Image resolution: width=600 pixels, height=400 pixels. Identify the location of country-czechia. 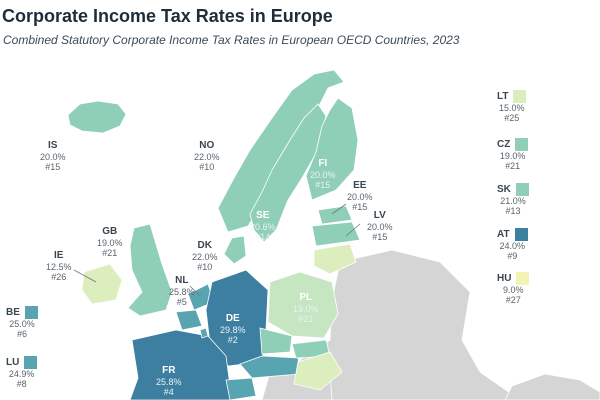
(276, 341).